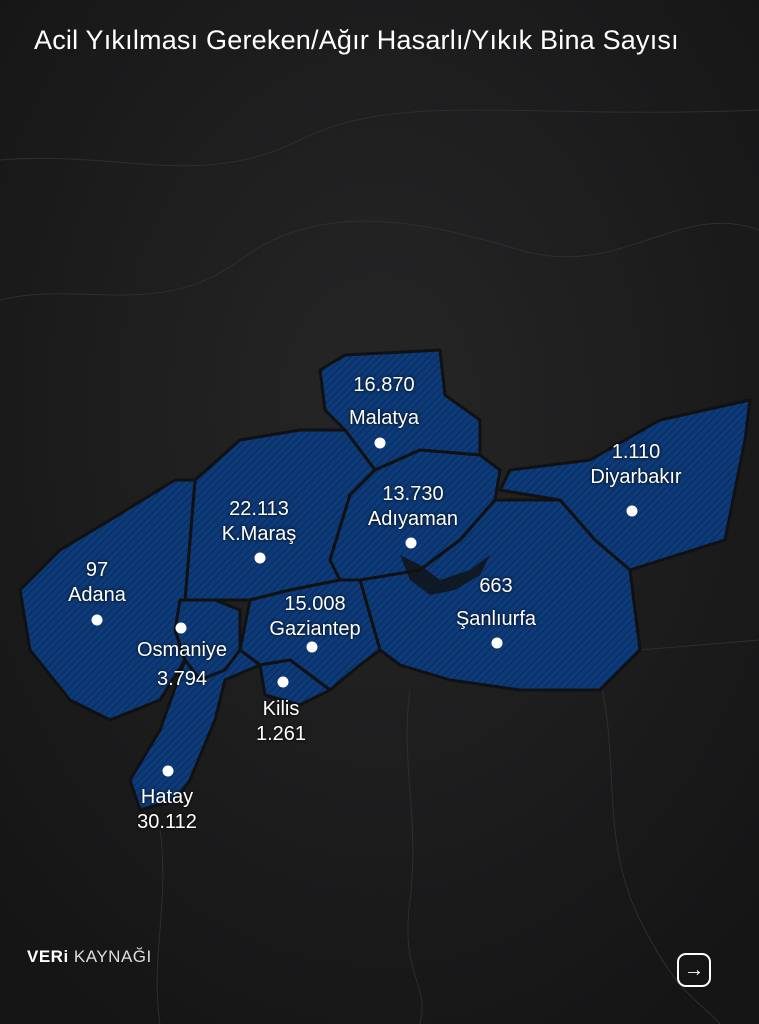 Image resolution: width=759 pixels, height=1024 pixels. What do you see at coordinates (315, 604) in the screenshot?
I see `province-value: 15.008` at bounding box center [315, 604].